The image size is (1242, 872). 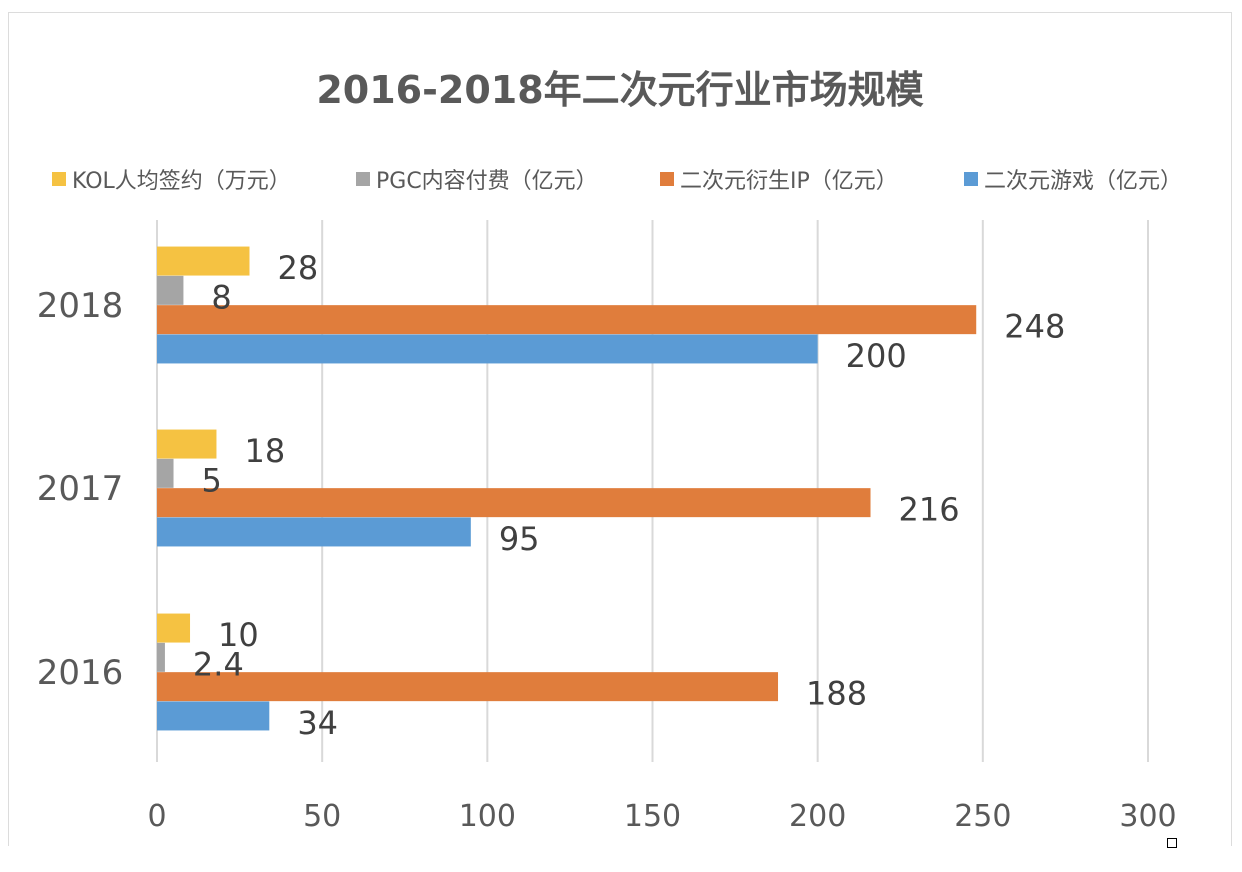 What do you see at coordinates (817, 816) in the screenshot?
I see `x-tick-label: 200` at bounding box center [817, 816].